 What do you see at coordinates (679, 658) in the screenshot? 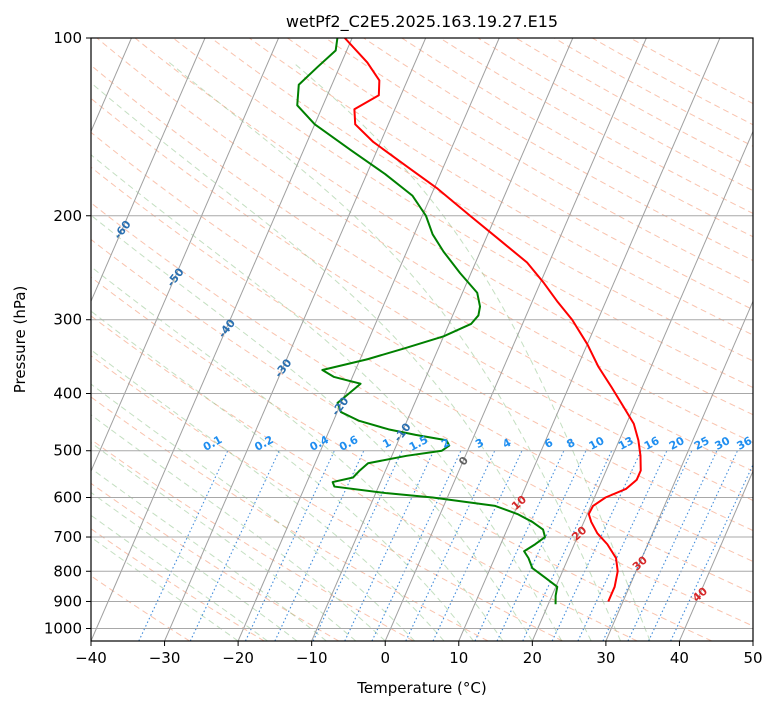
I see `x-tick-label: 40` at bounding box center [679, 658].